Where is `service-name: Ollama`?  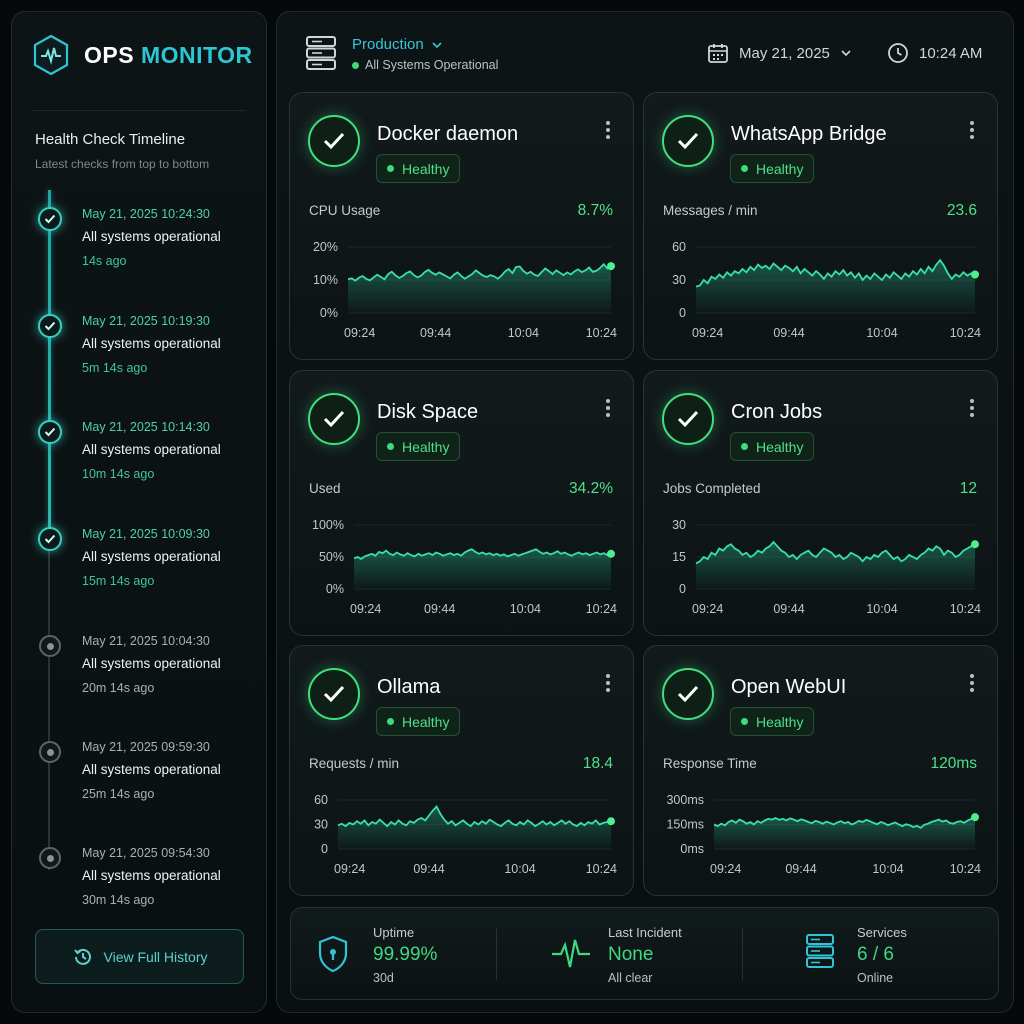
service-name: Ollama is located at coordinates (409, 687).